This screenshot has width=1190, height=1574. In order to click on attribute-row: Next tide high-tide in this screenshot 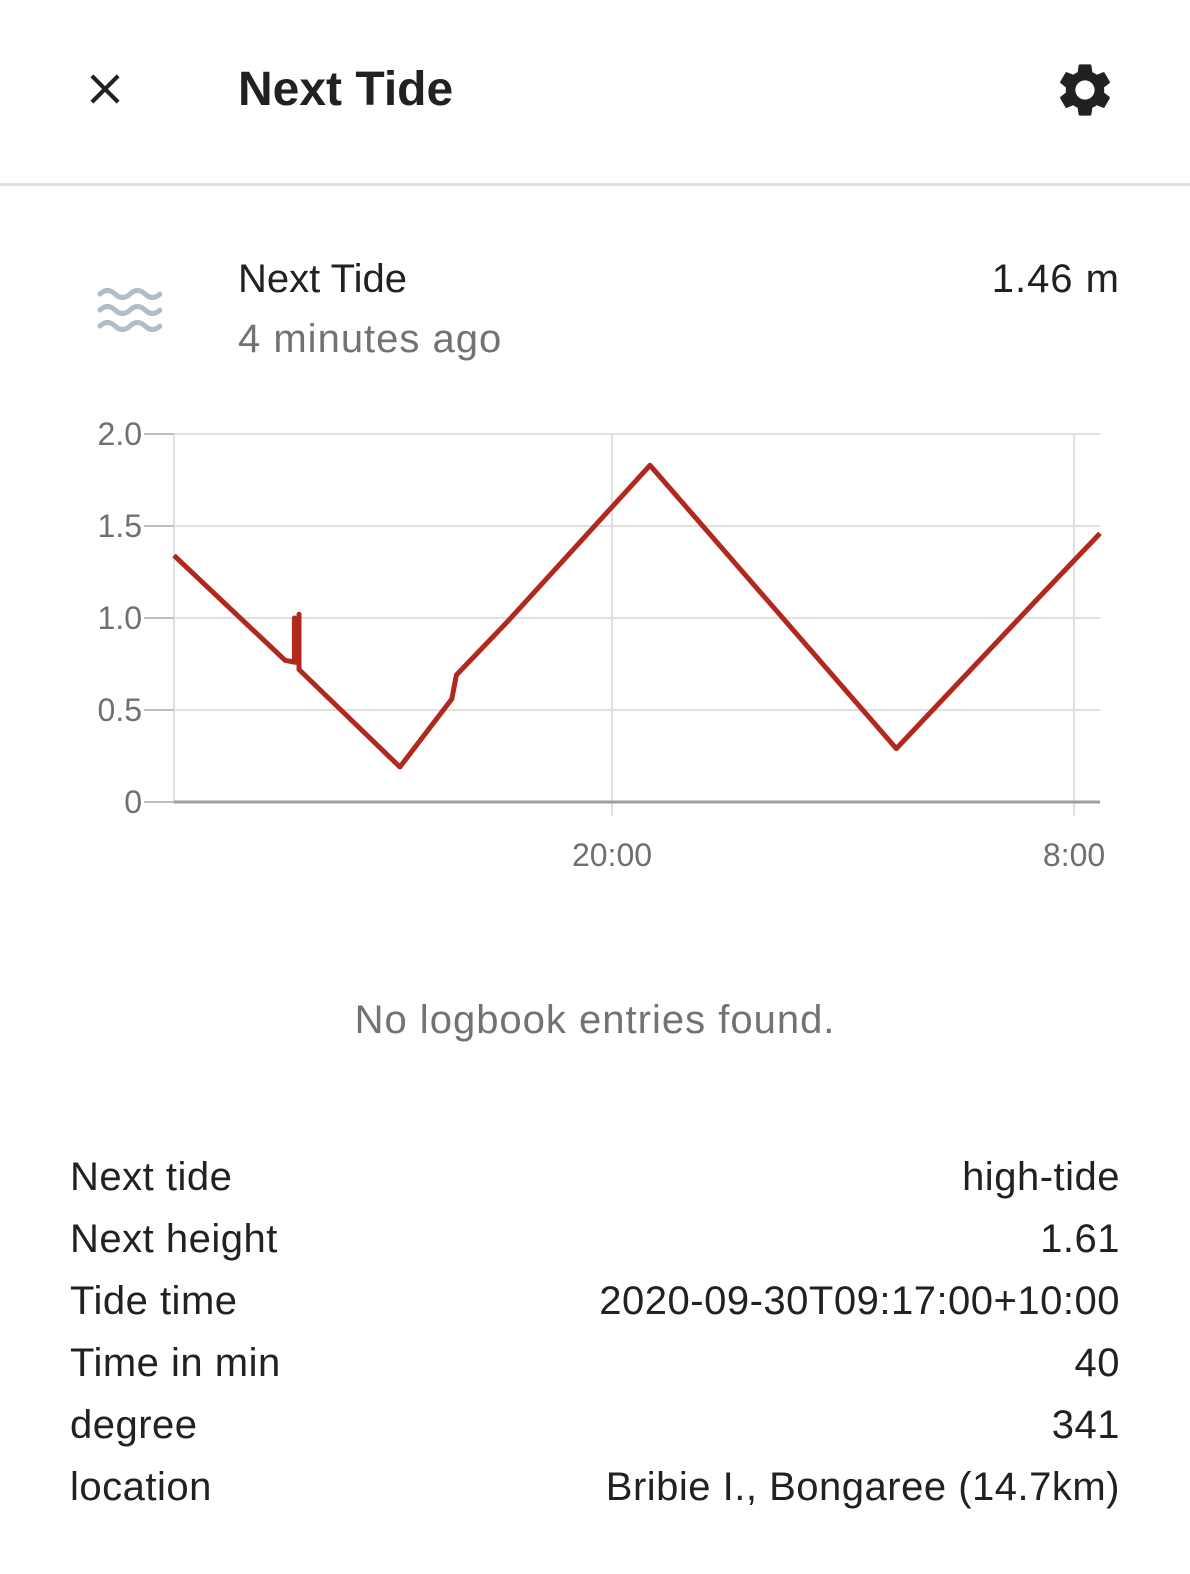, I will do `click(595, 1177)`.